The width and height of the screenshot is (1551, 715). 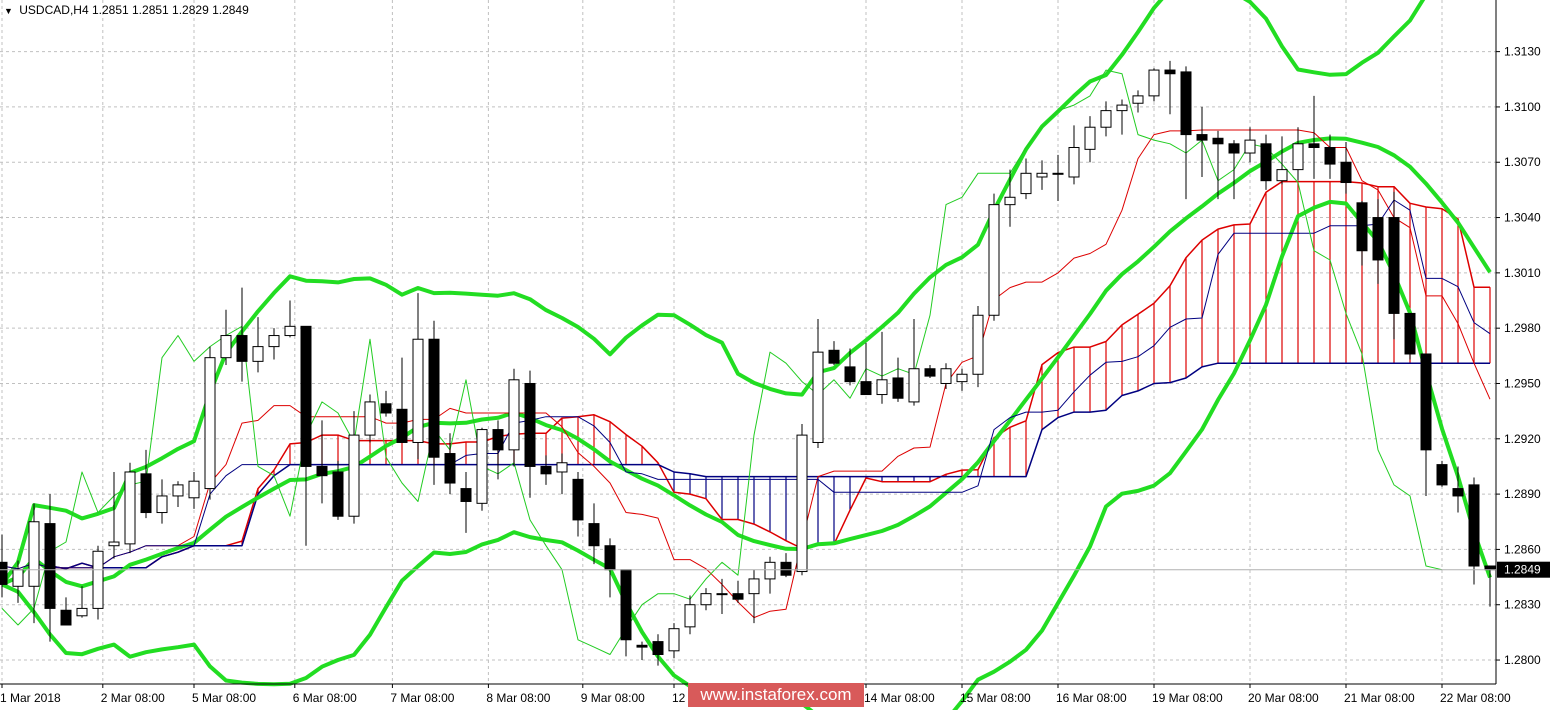 I want to click on x-tick-label: 19 Mar 08:00, so click(x=1187, y=698).